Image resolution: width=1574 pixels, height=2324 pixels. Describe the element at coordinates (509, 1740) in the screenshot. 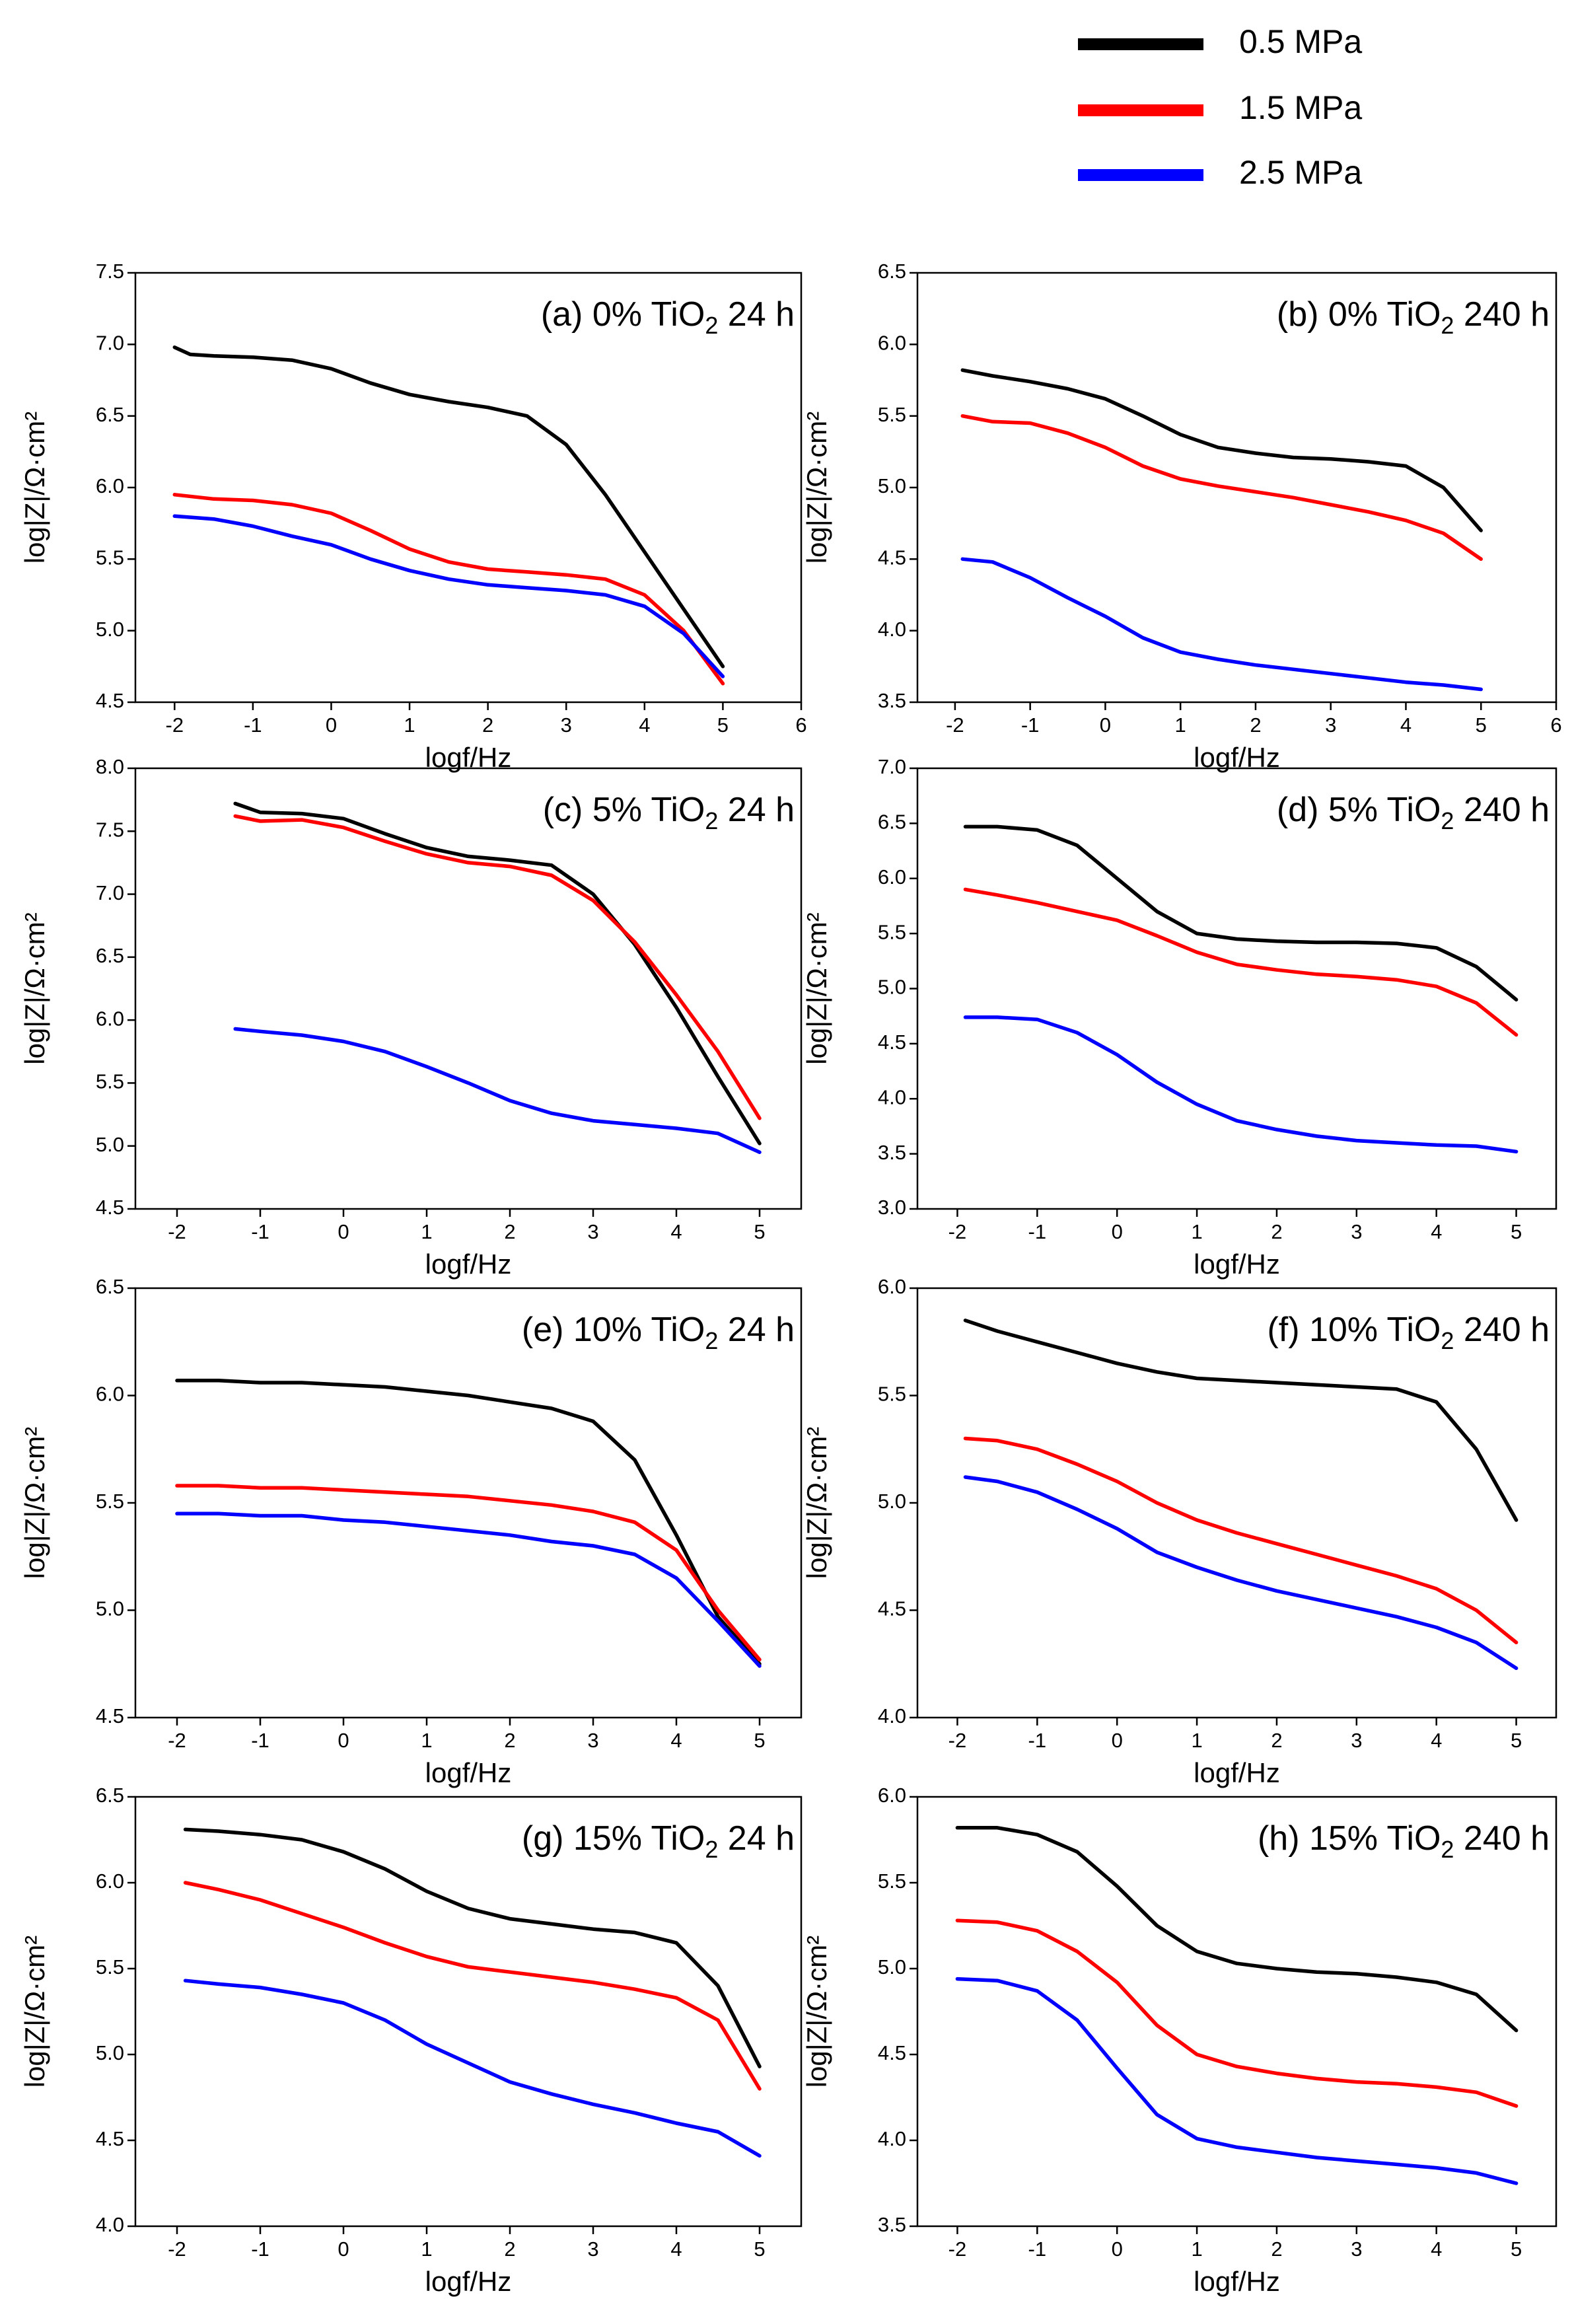

I see `x-tick-label-e-4: 2` at that location.